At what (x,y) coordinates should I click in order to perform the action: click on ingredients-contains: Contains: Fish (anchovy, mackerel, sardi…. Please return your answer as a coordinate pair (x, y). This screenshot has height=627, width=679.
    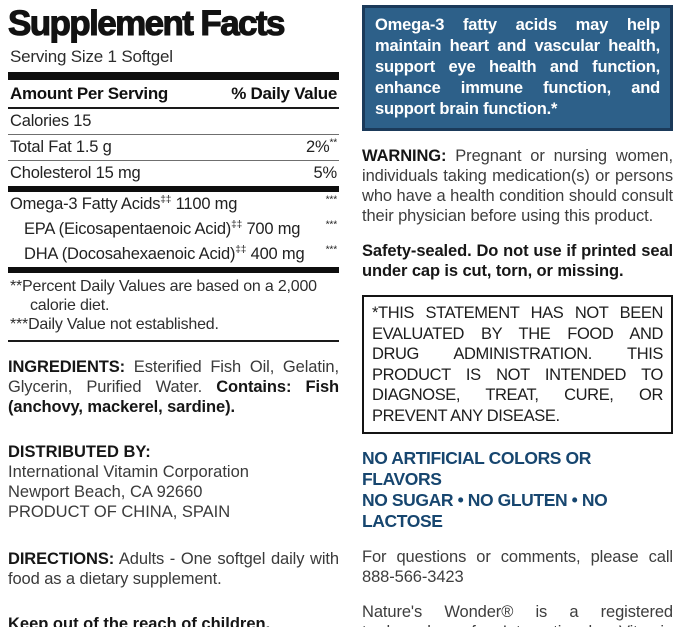
    Looking at the image, I should click on (174, 397).